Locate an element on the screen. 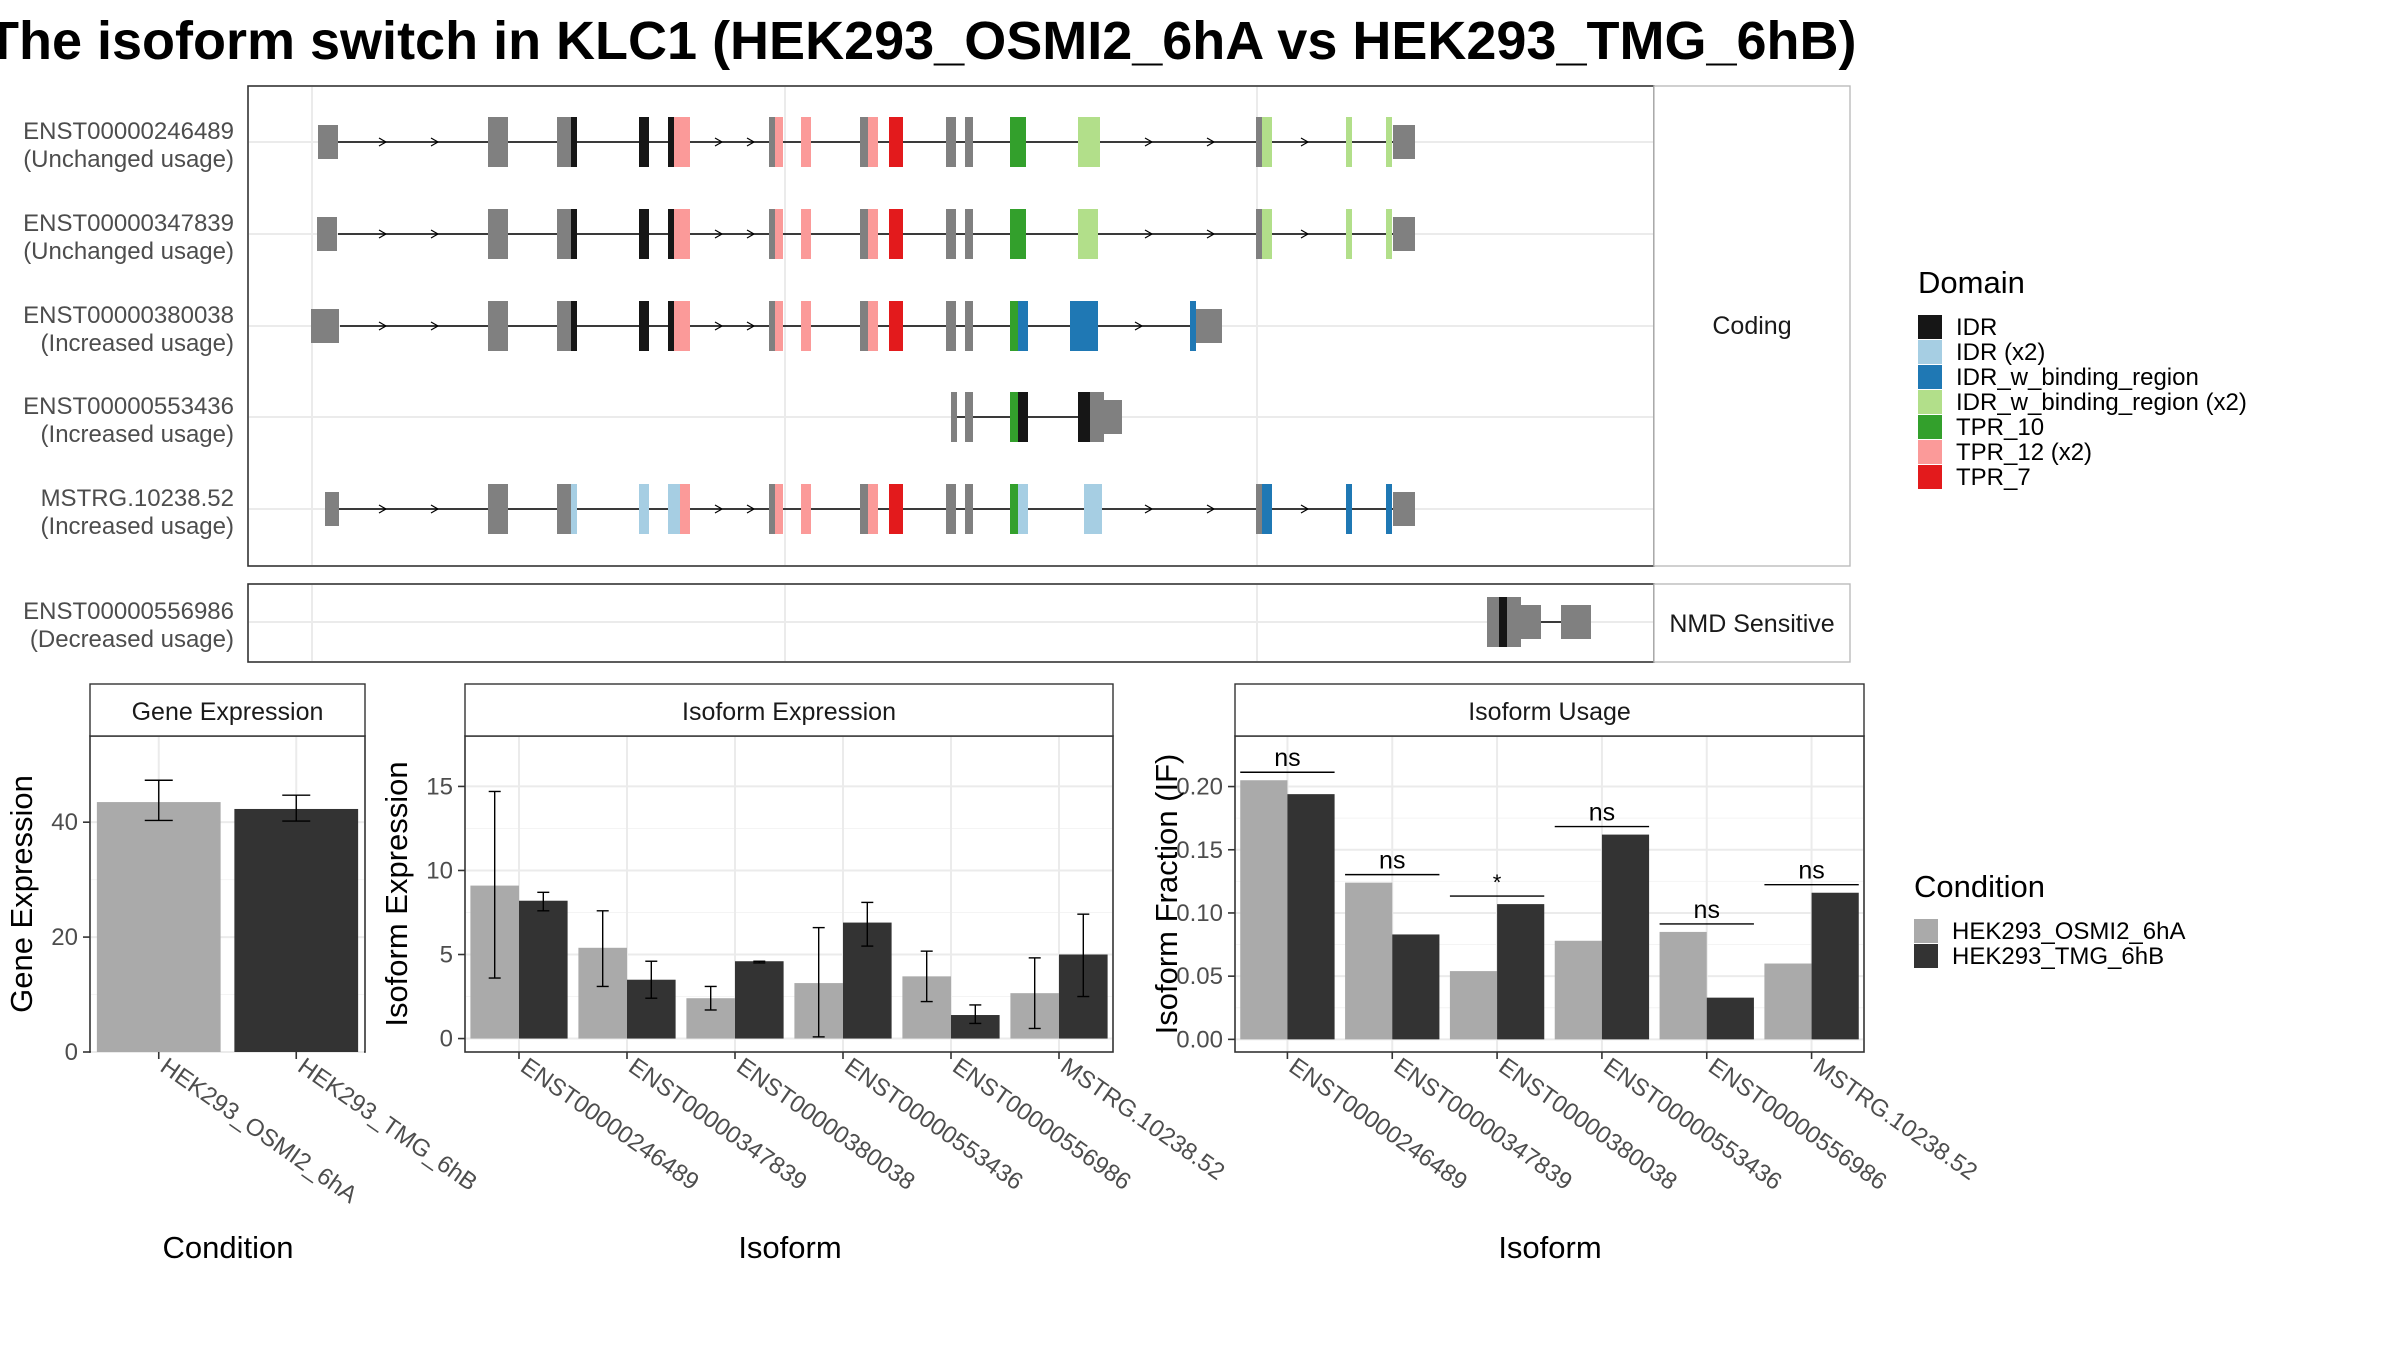 The image size is (2400, 1350). x-tick-label: ENST00000556986 is located at coordinates (1797, 1124).